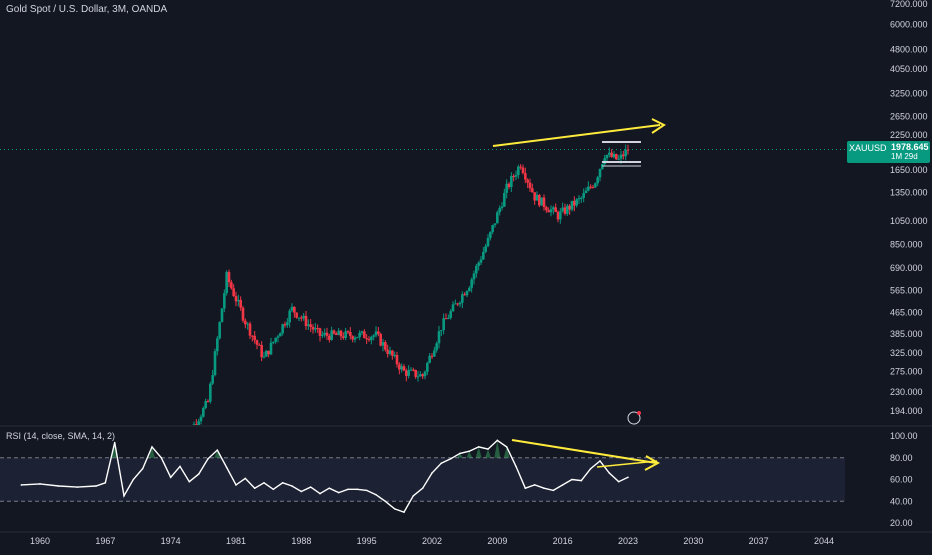 This screenshot has width=932, height=555. What do you see at coordinates (910, 147) in the screenshot?
I see `last-price-label: 1978.645` at bounding box center [910, 147].